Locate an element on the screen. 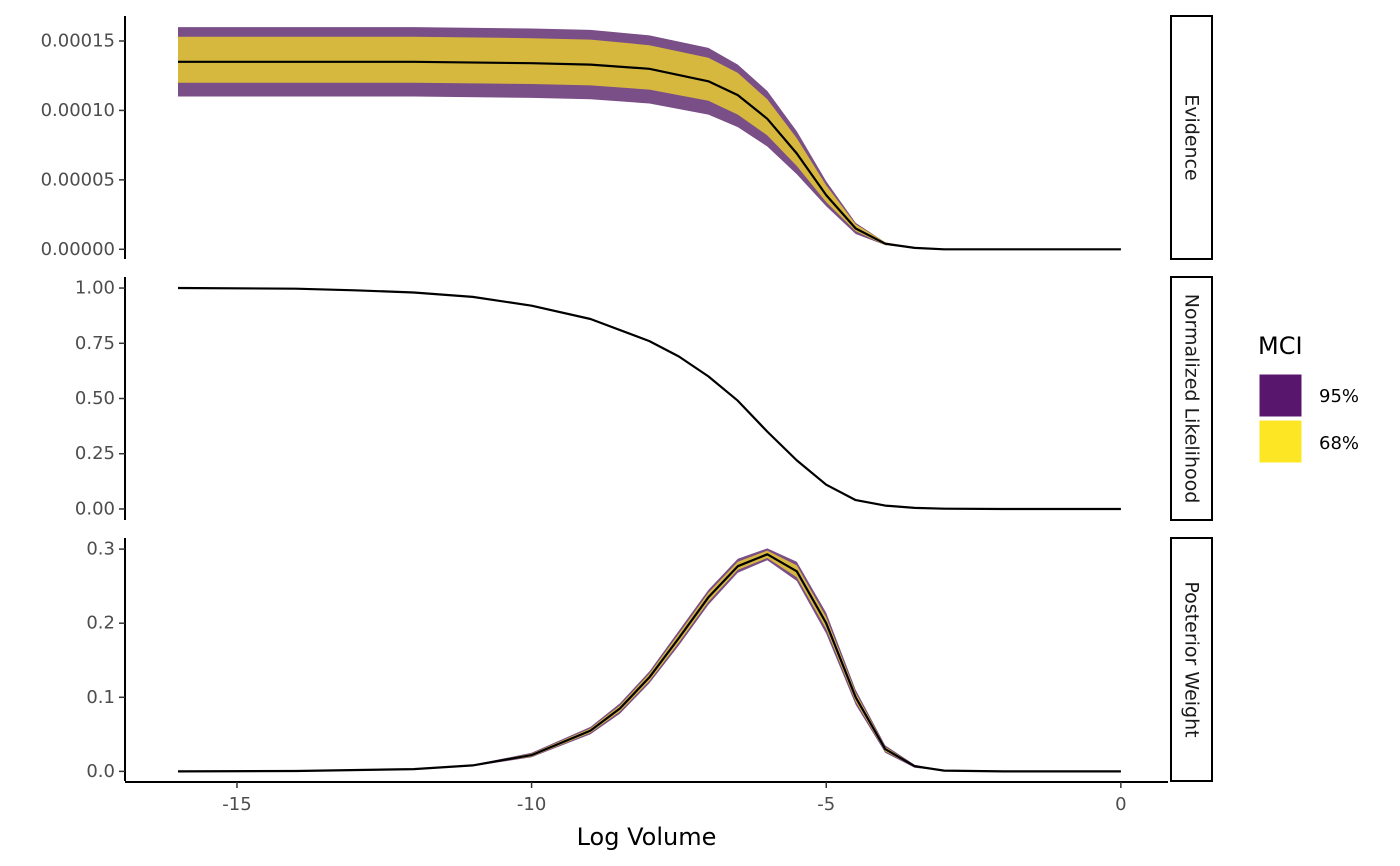 The height and width of the screenshot is (866, 1400). legend-label-68: 68% is located at coordinates (1339, 443).